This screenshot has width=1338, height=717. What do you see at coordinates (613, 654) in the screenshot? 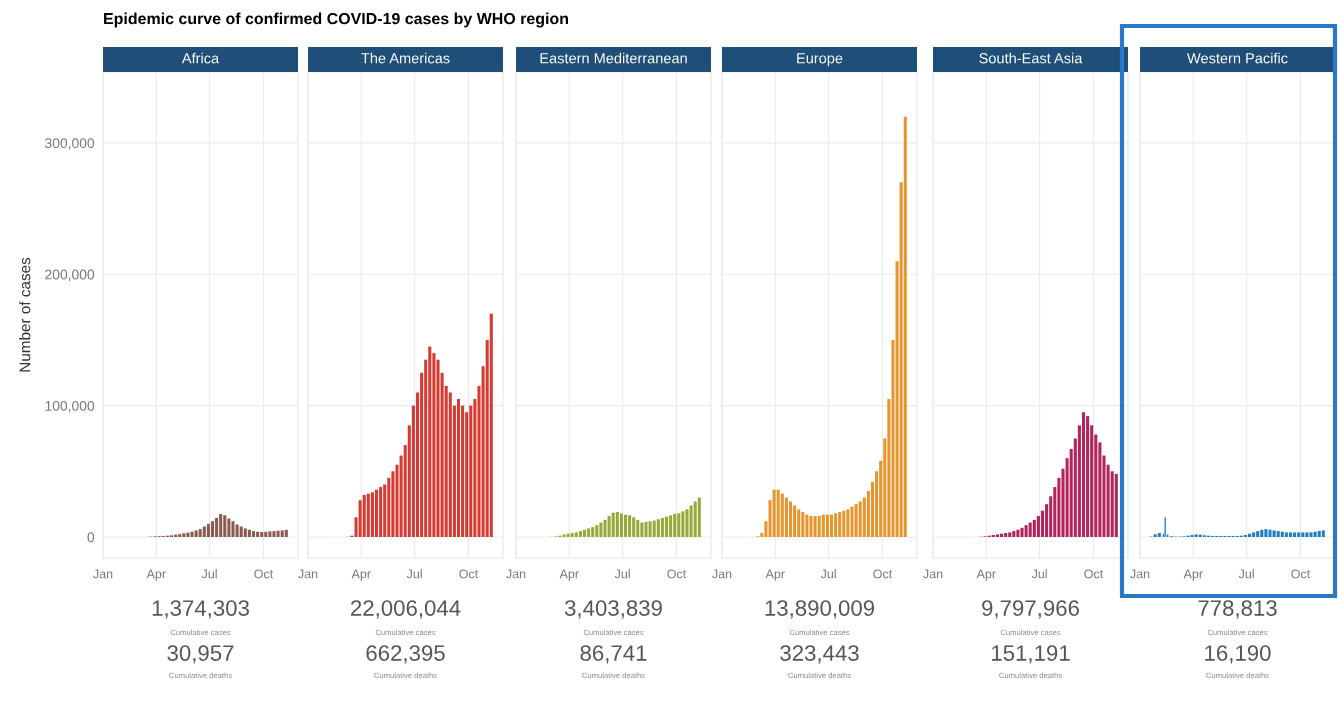
I see `text: 86,741` at bounding box center [613, 654].